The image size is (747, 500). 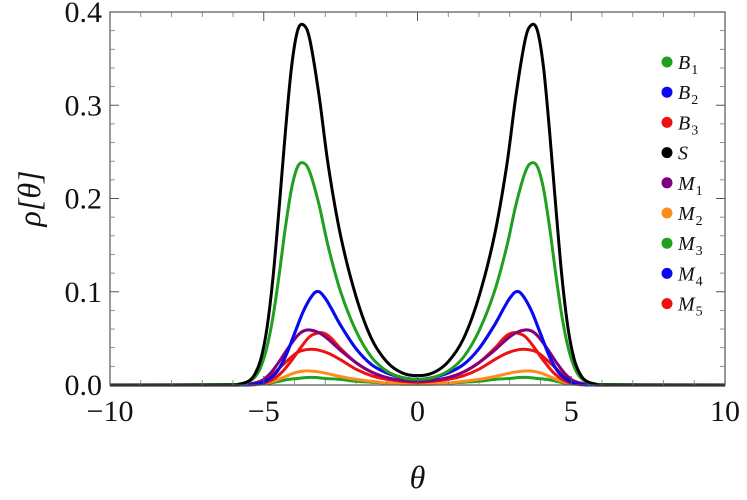 I want to click on legend-label: M2, so click(x=690, y=216).